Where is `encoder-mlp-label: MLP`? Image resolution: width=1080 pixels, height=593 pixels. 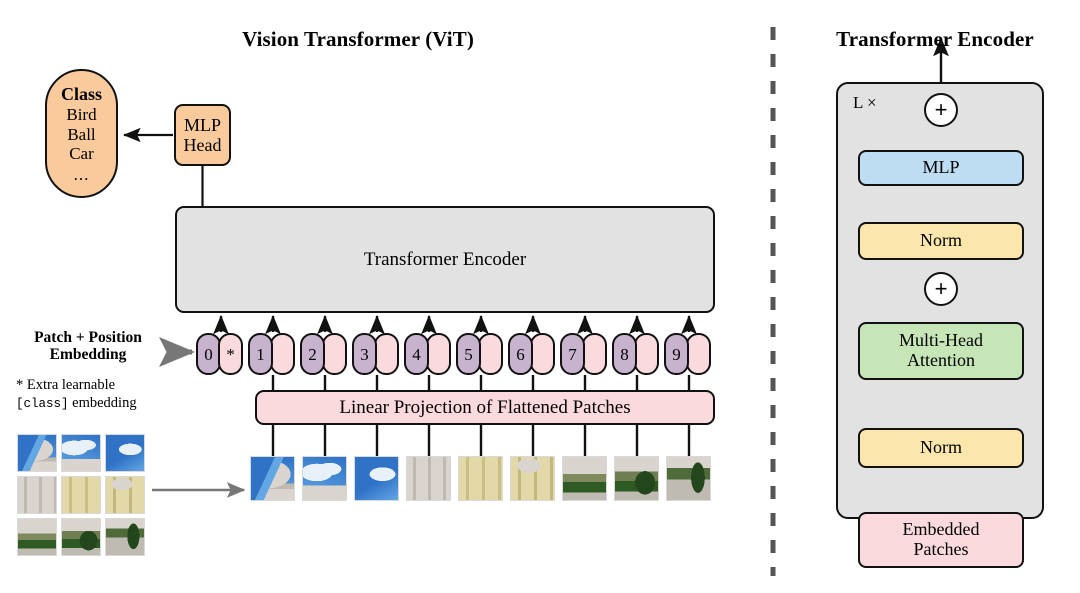 encoder-mlp-label: MLP is located at coordinates (941, 167).